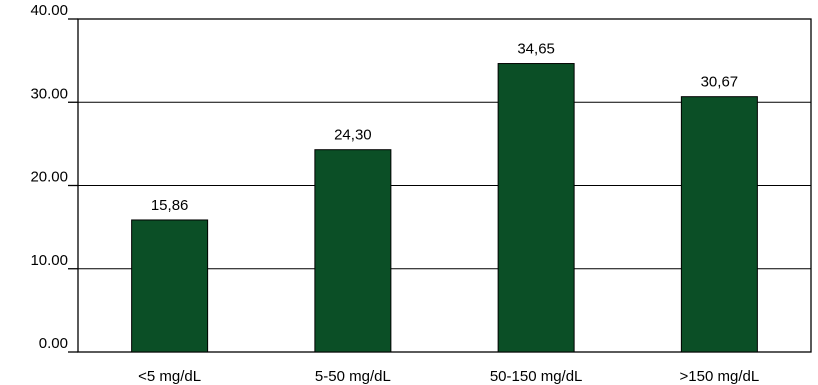 This screenshot has width=818, height=385. What do you see at coordinates (536, 376) in the screenshot?
I see `category-label-2: 50-150 mg/dL` at bounding box center [536, 376].